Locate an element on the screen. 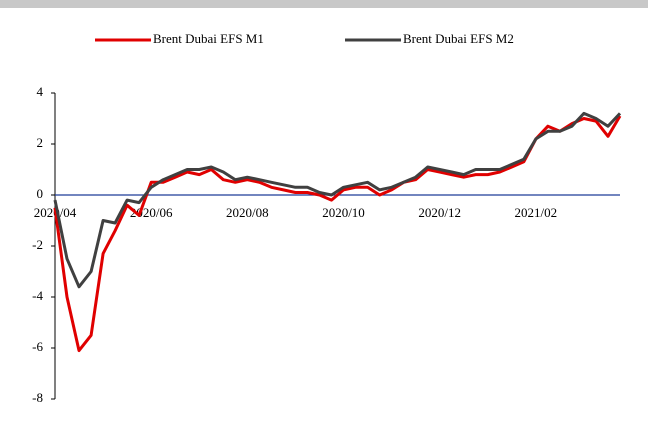  y-tick-label: 4 is located at coordinates (40, 91).